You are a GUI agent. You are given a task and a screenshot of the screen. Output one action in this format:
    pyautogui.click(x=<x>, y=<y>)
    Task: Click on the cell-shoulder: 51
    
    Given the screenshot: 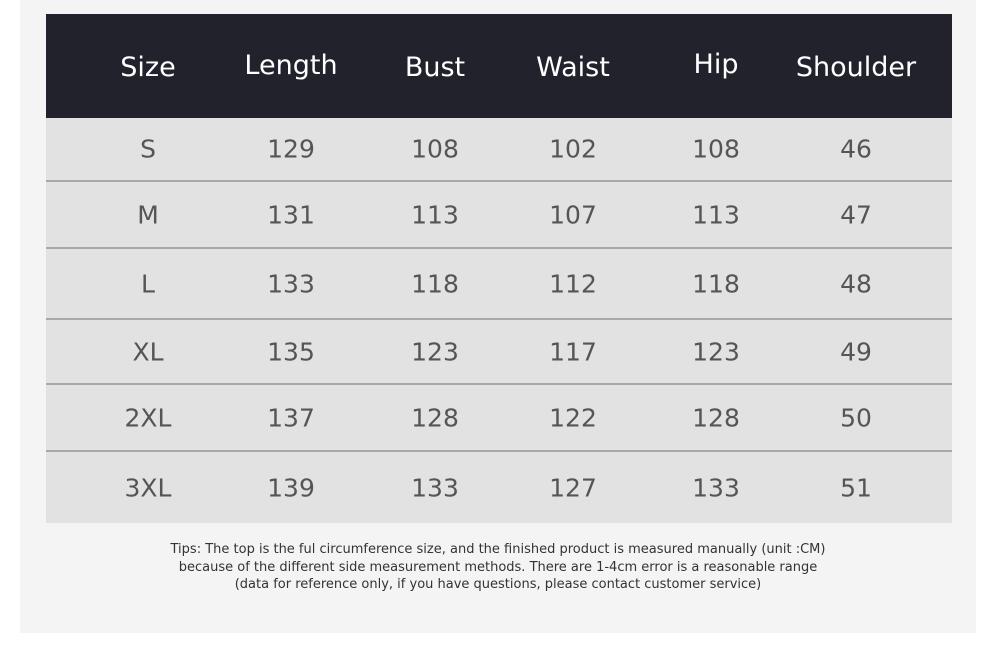 What is the action you would take?
    pyautogui.click(x=856, y=487)
    